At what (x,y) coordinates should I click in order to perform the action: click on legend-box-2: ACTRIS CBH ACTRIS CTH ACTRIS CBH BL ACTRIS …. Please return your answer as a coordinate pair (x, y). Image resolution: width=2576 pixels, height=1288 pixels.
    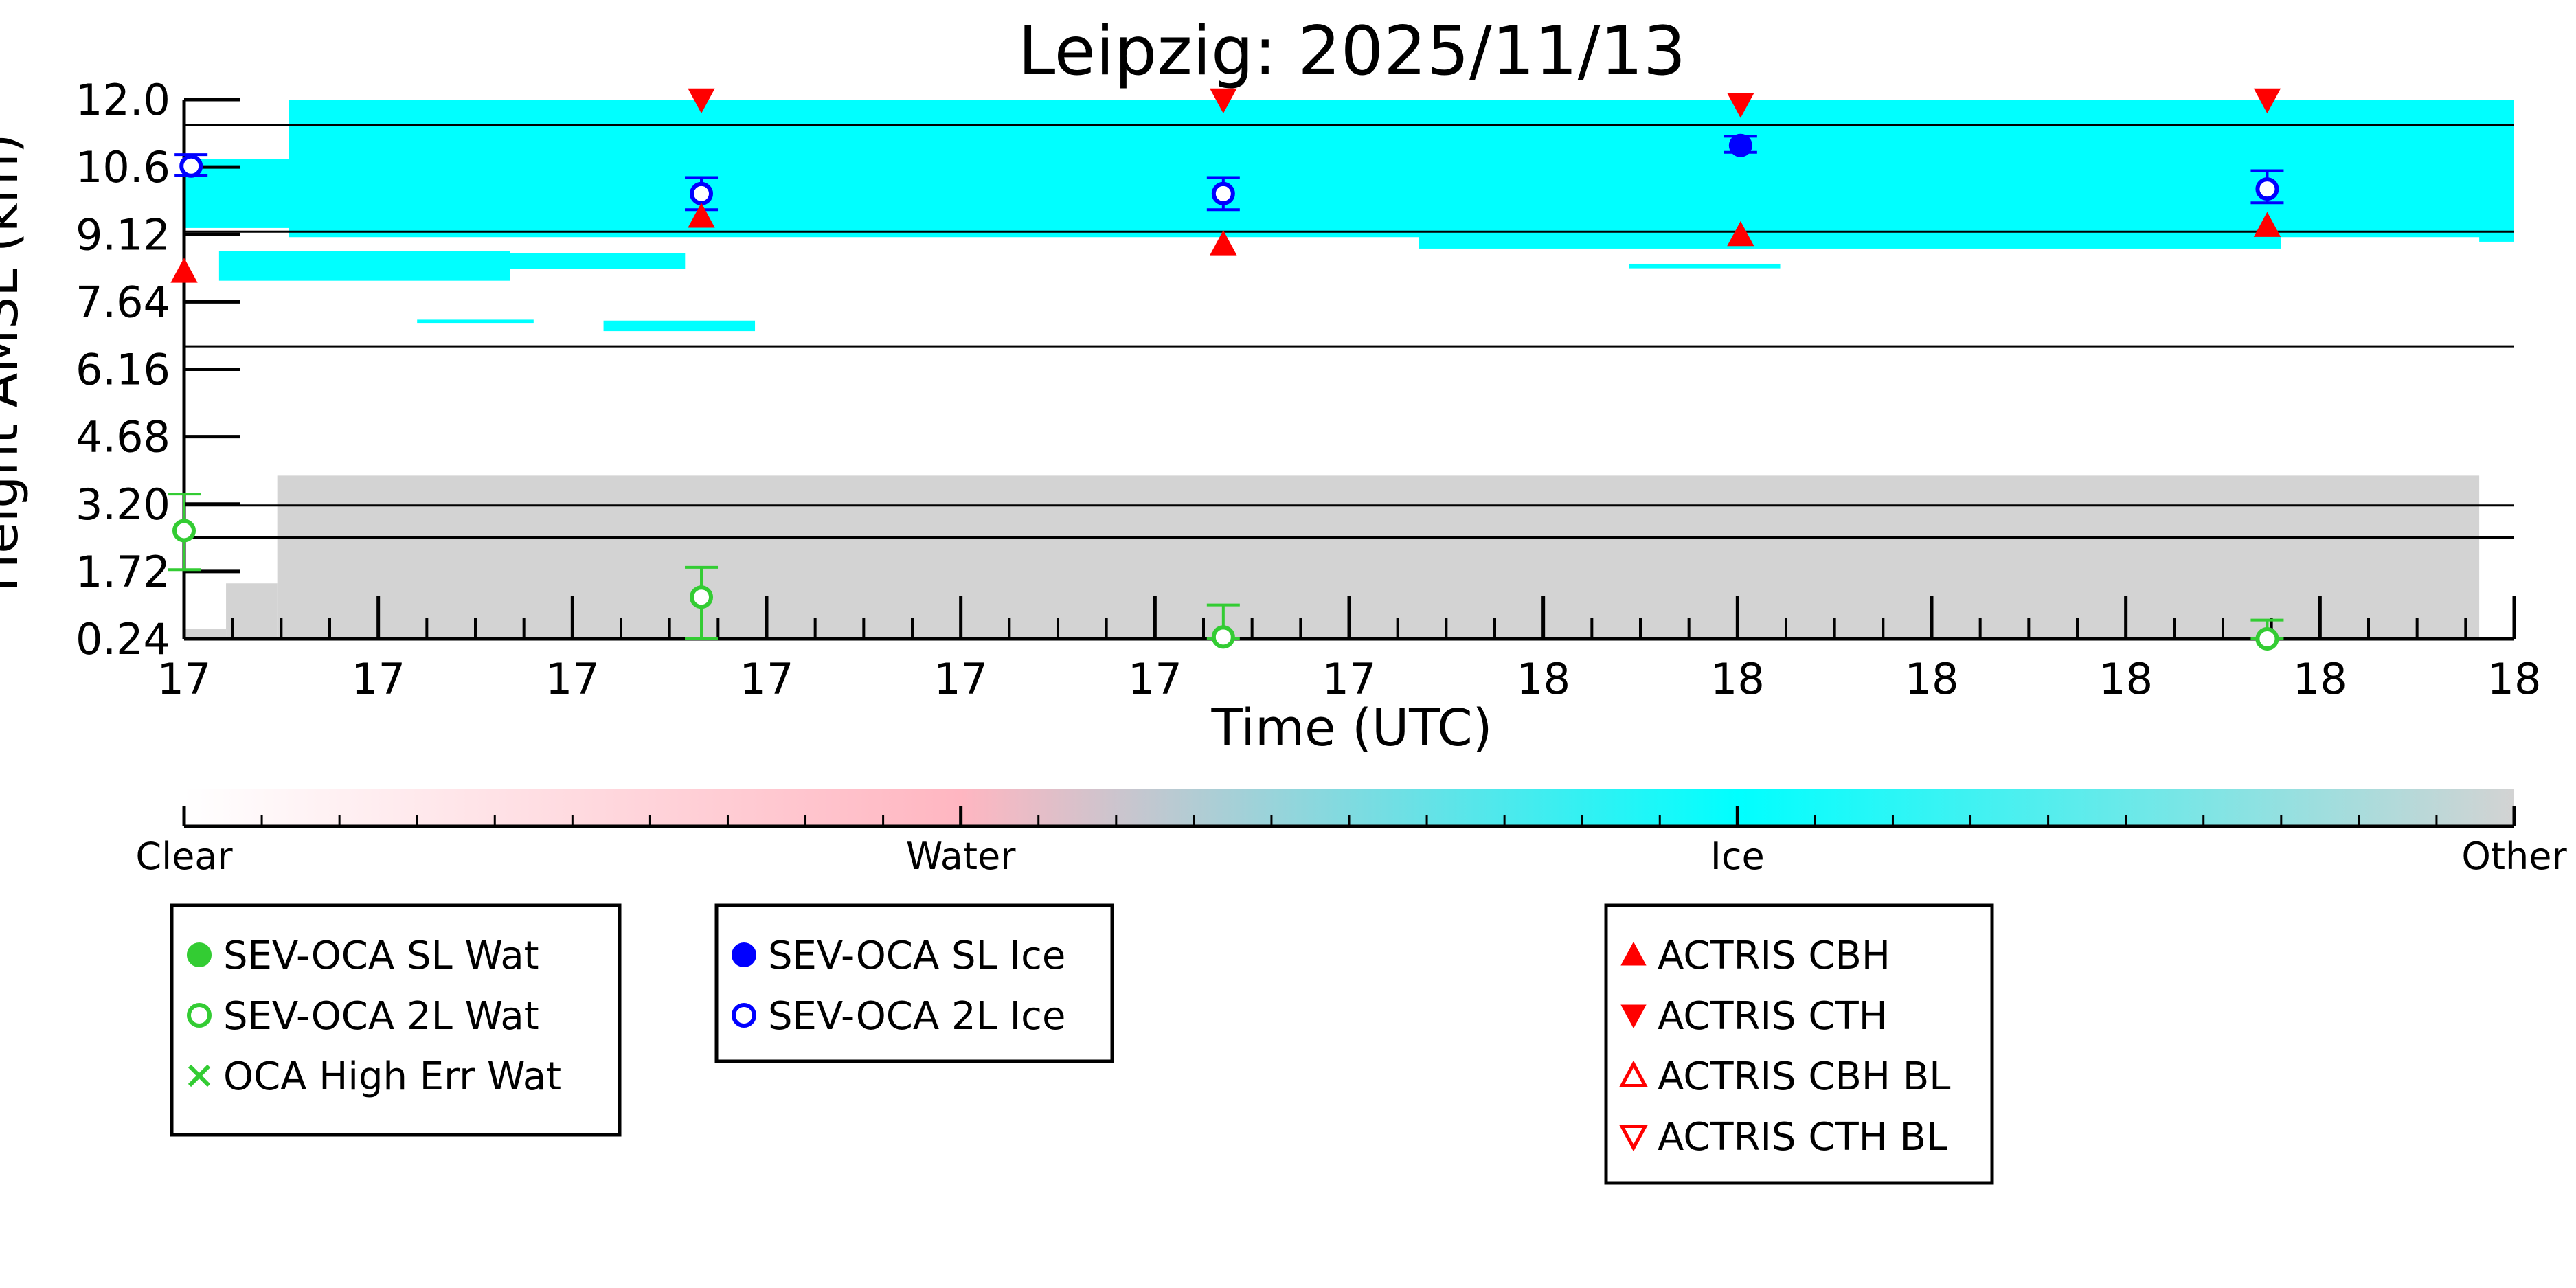
    Looking at the image, I should click on (1799, 1044).